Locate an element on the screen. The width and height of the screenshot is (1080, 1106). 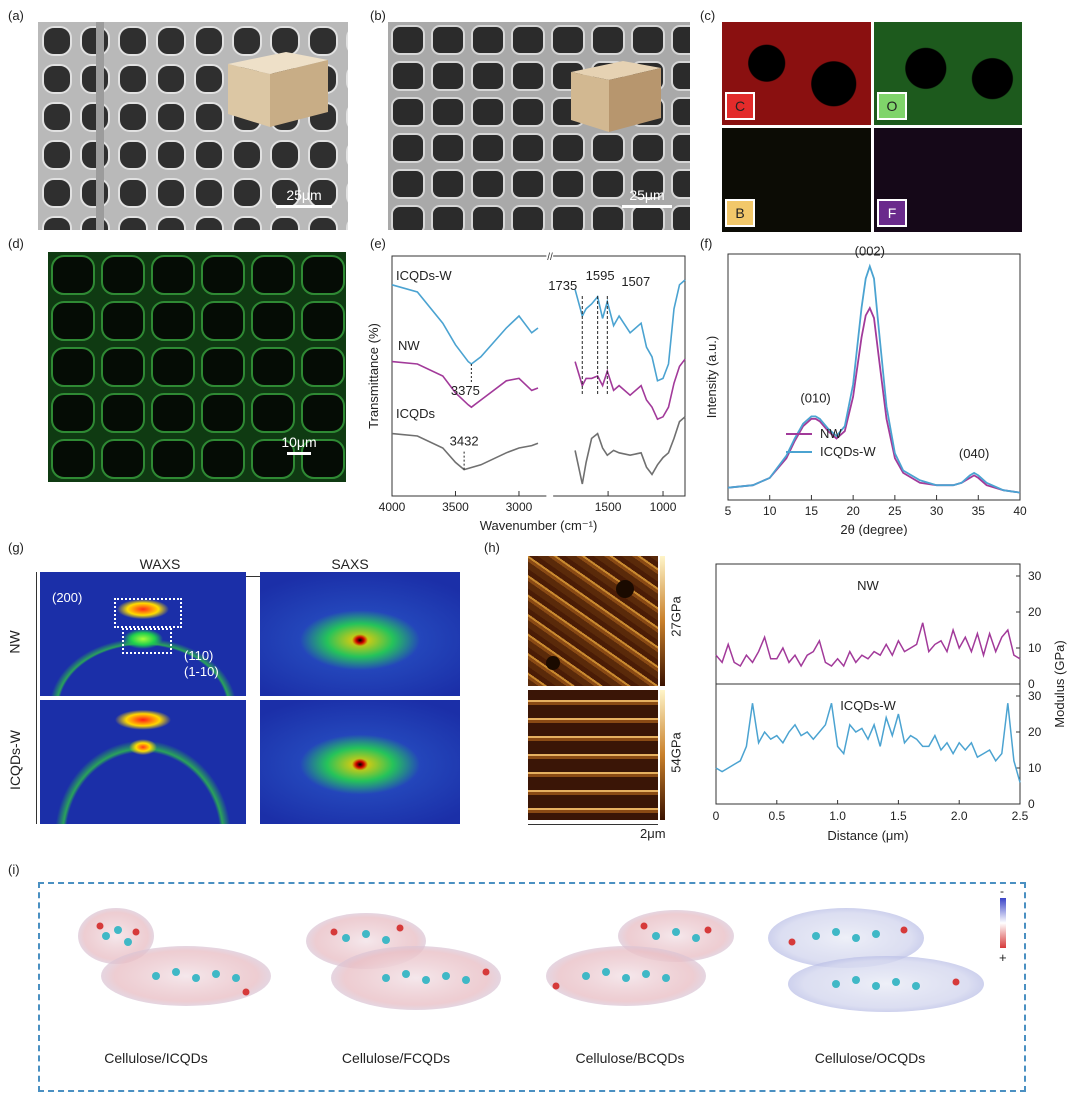
molecule-label-ocqds: Cellulose/OCQDs is located at coordinates (870, 1058).